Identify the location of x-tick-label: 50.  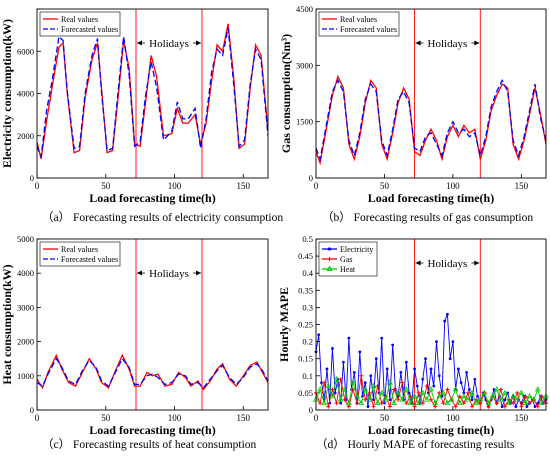
(106, 186).